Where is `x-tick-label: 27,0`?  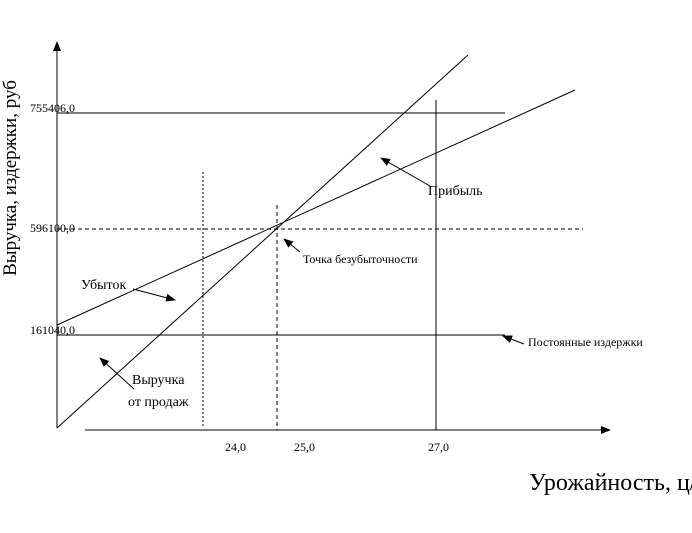 x-tick-label: 27,0 is located at coordinates (438, 447).